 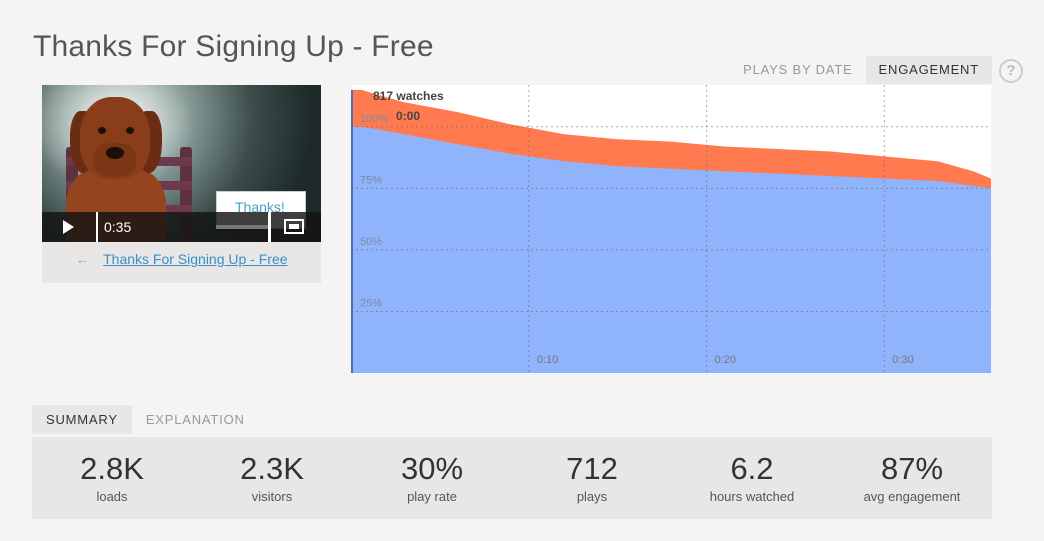 I want to click on video-player: Thanks! 0:35, so click(x=181, y=163).